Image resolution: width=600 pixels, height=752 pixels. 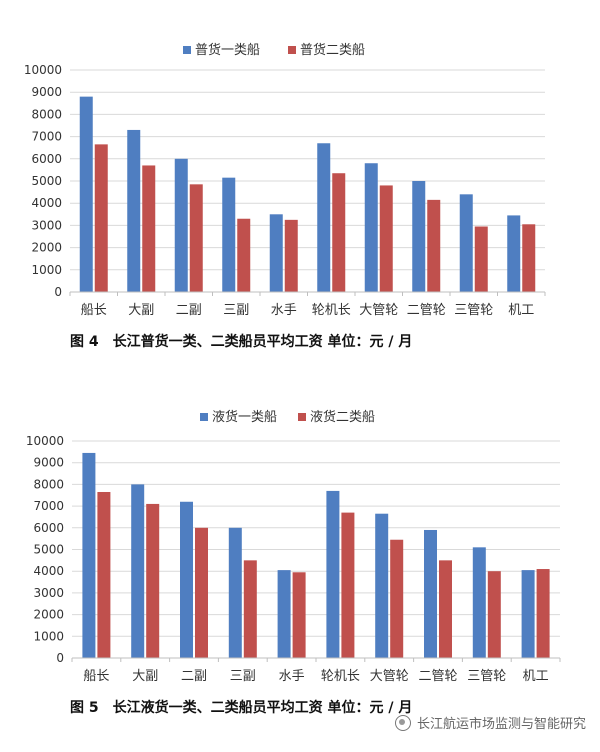 I want to click on legend: 普货一类船 普货二类船, so click(x=274, y=50).